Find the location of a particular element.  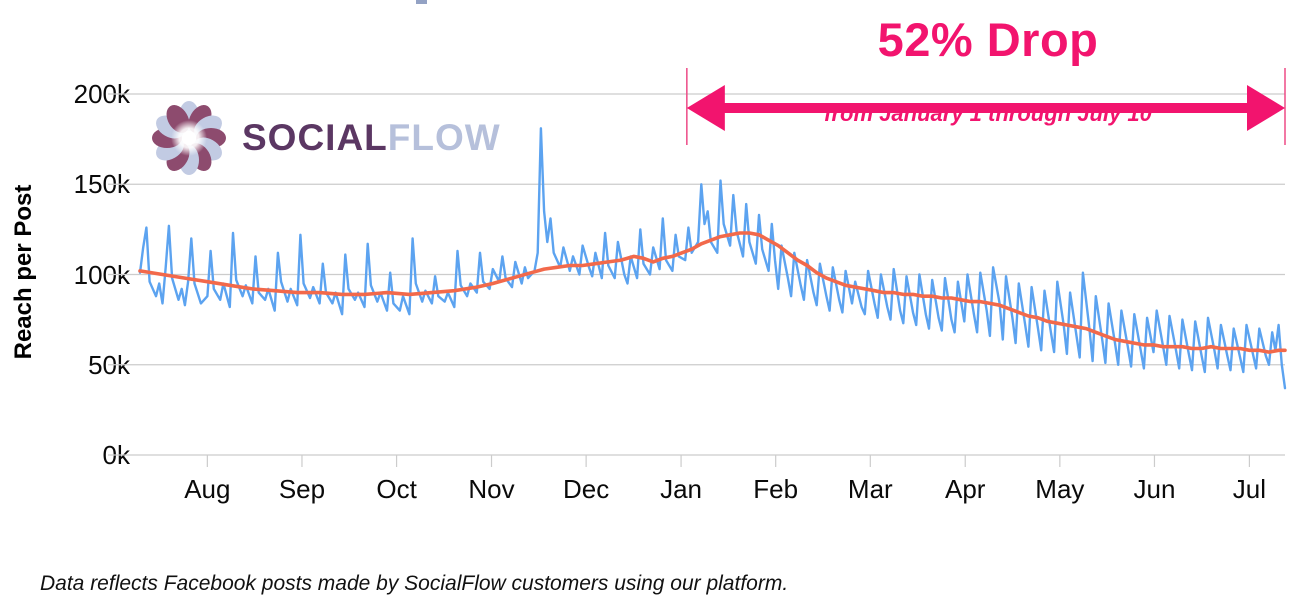

x-tick-label: Jan is located at coordinates (681, 489).